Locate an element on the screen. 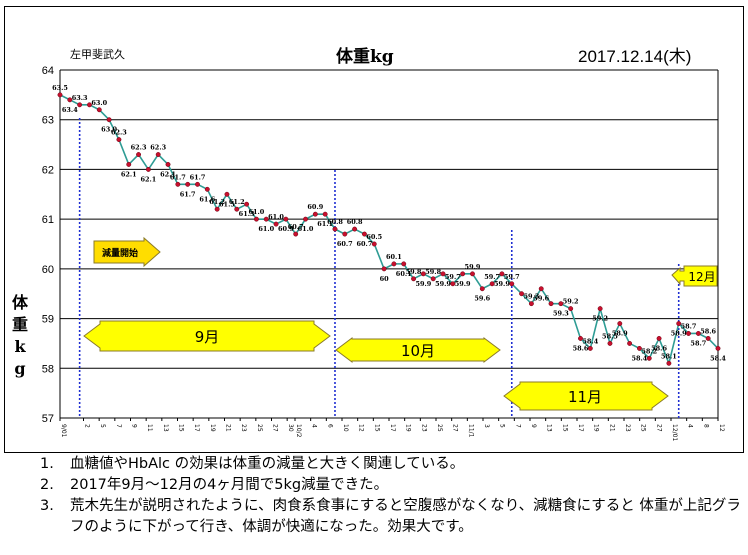 Image resolution: width=748 pixels, height=555 pixels. data-label: 61.7 is located at coordinates (188, 194).